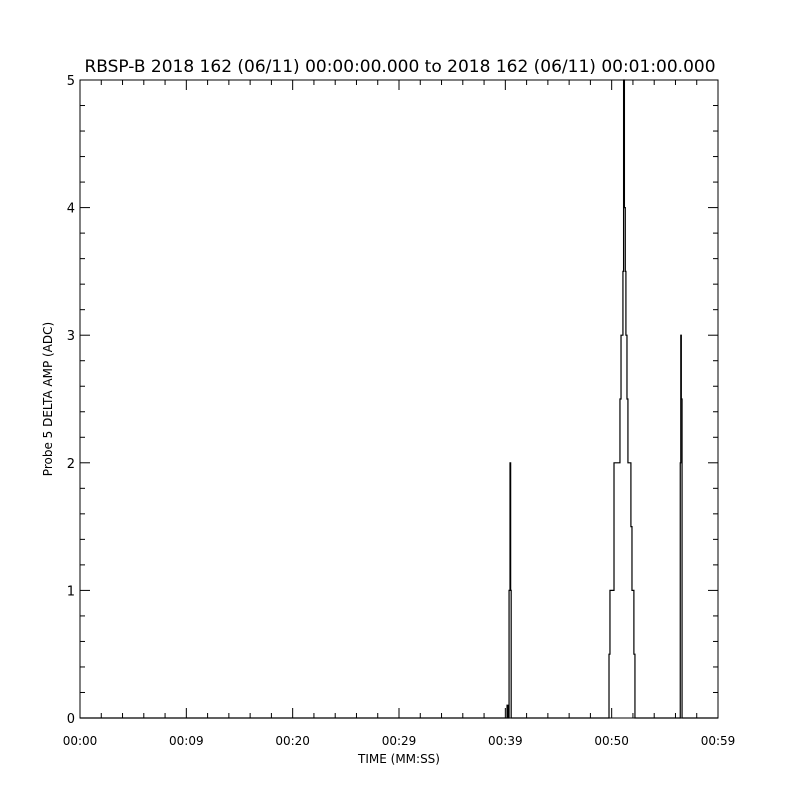  Describe the element at coordinates (71, 464) in the screenshot. I see `y-tick-label: 2` at that location.